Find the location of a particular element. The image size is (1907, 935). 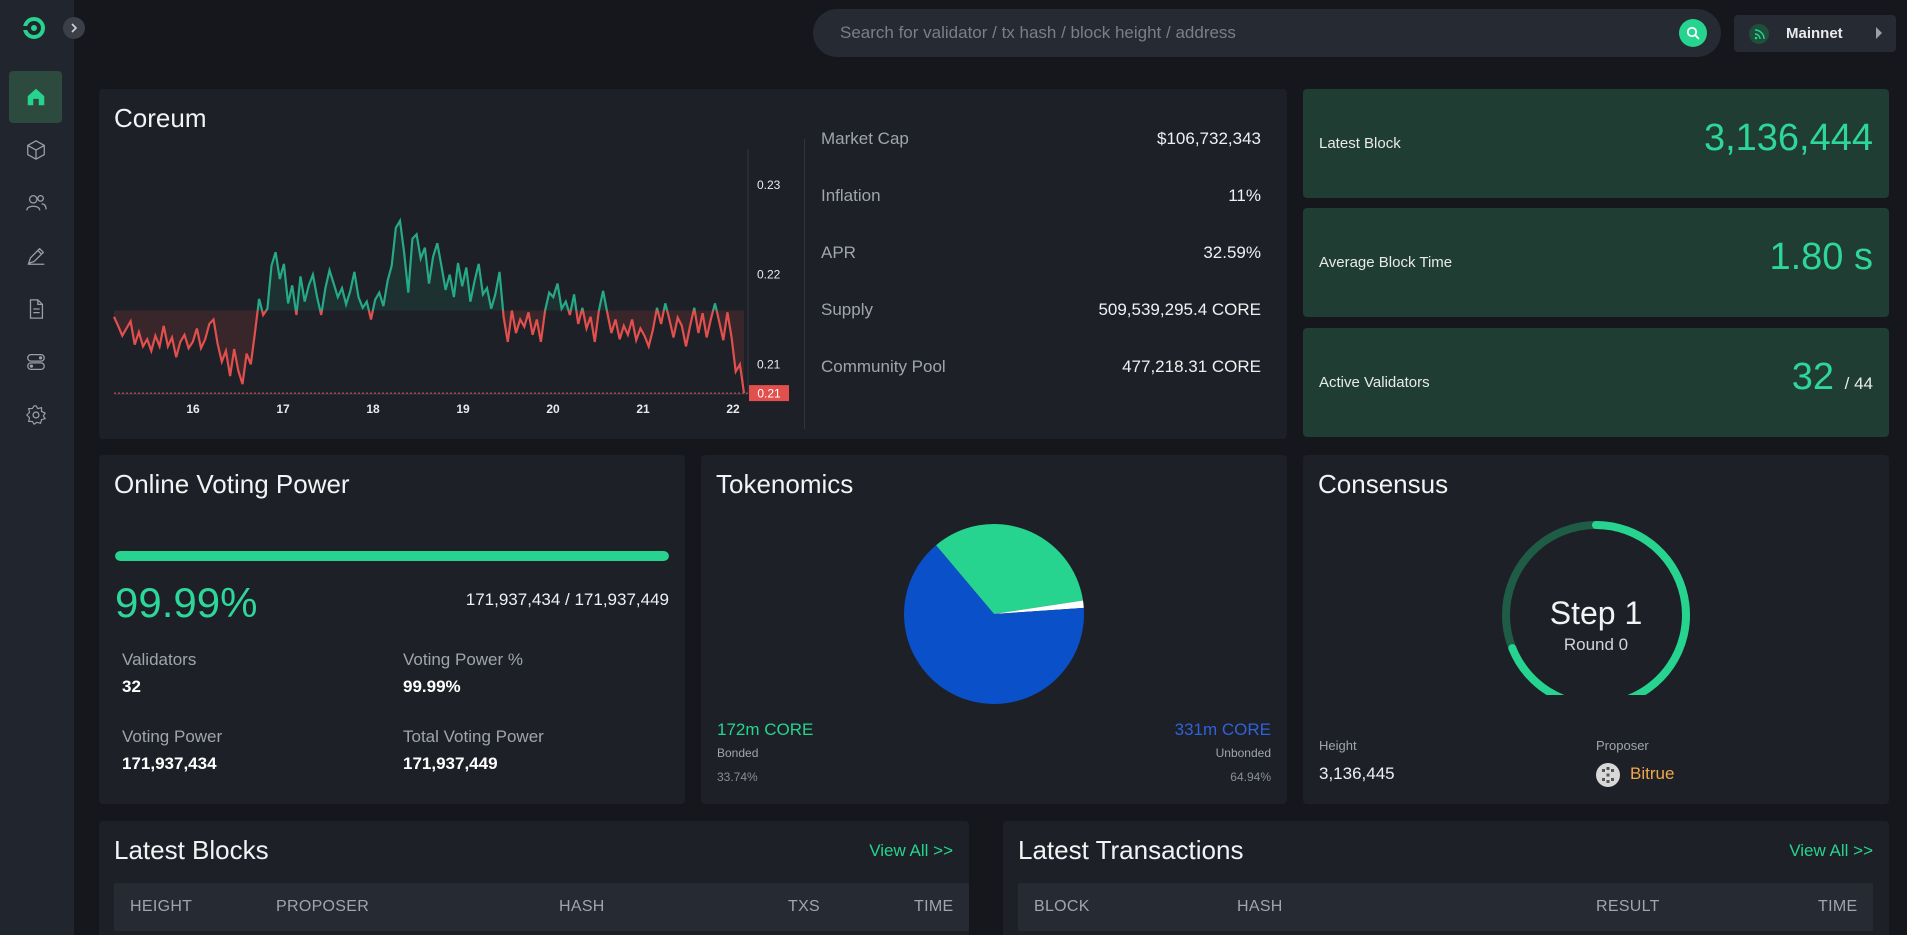

latest-blocks-view-all-link: View All >> is located at coordinates (911, 850).